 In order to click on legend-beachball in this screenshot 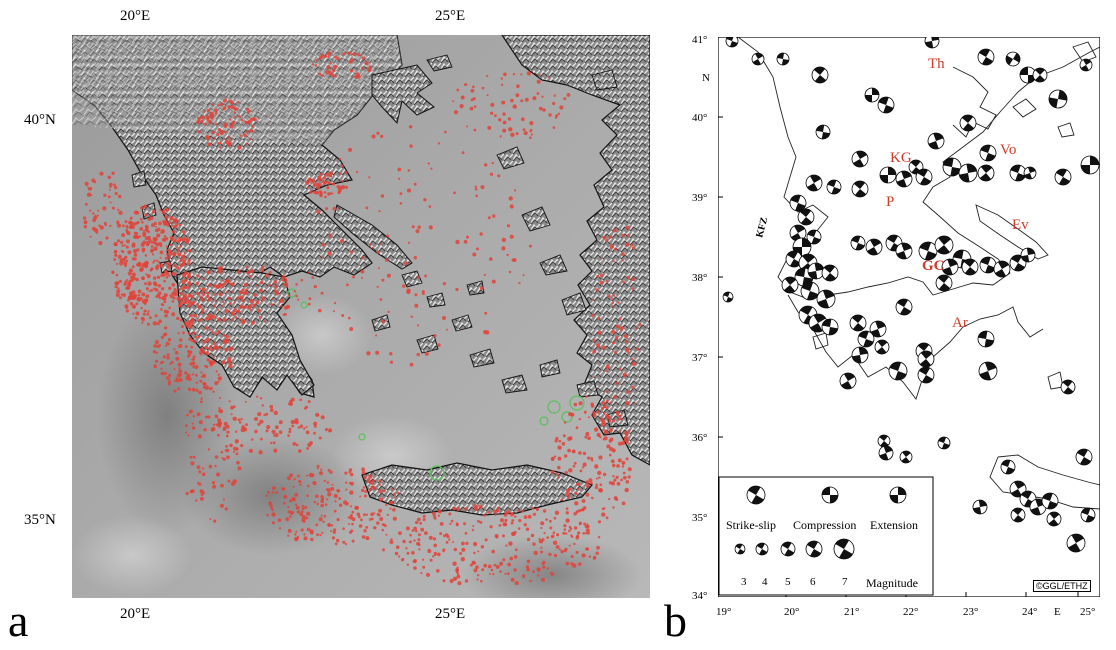, I will do `click(898, 495)`.